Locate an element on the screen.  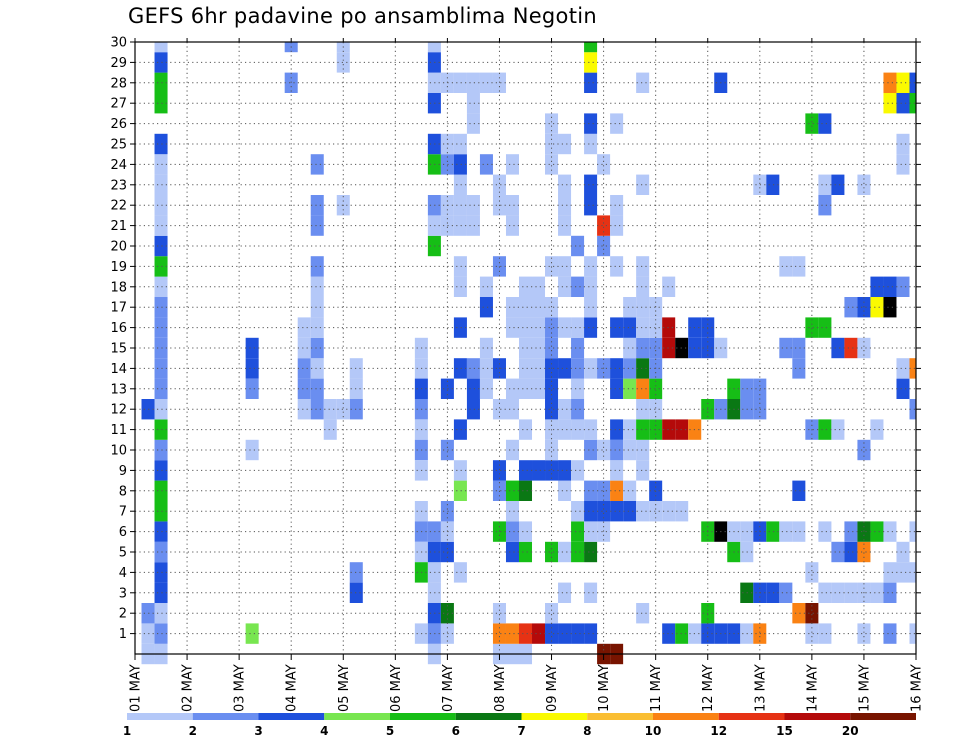
x-tick-label: 15 MAY is located at coordinates (864, 688).